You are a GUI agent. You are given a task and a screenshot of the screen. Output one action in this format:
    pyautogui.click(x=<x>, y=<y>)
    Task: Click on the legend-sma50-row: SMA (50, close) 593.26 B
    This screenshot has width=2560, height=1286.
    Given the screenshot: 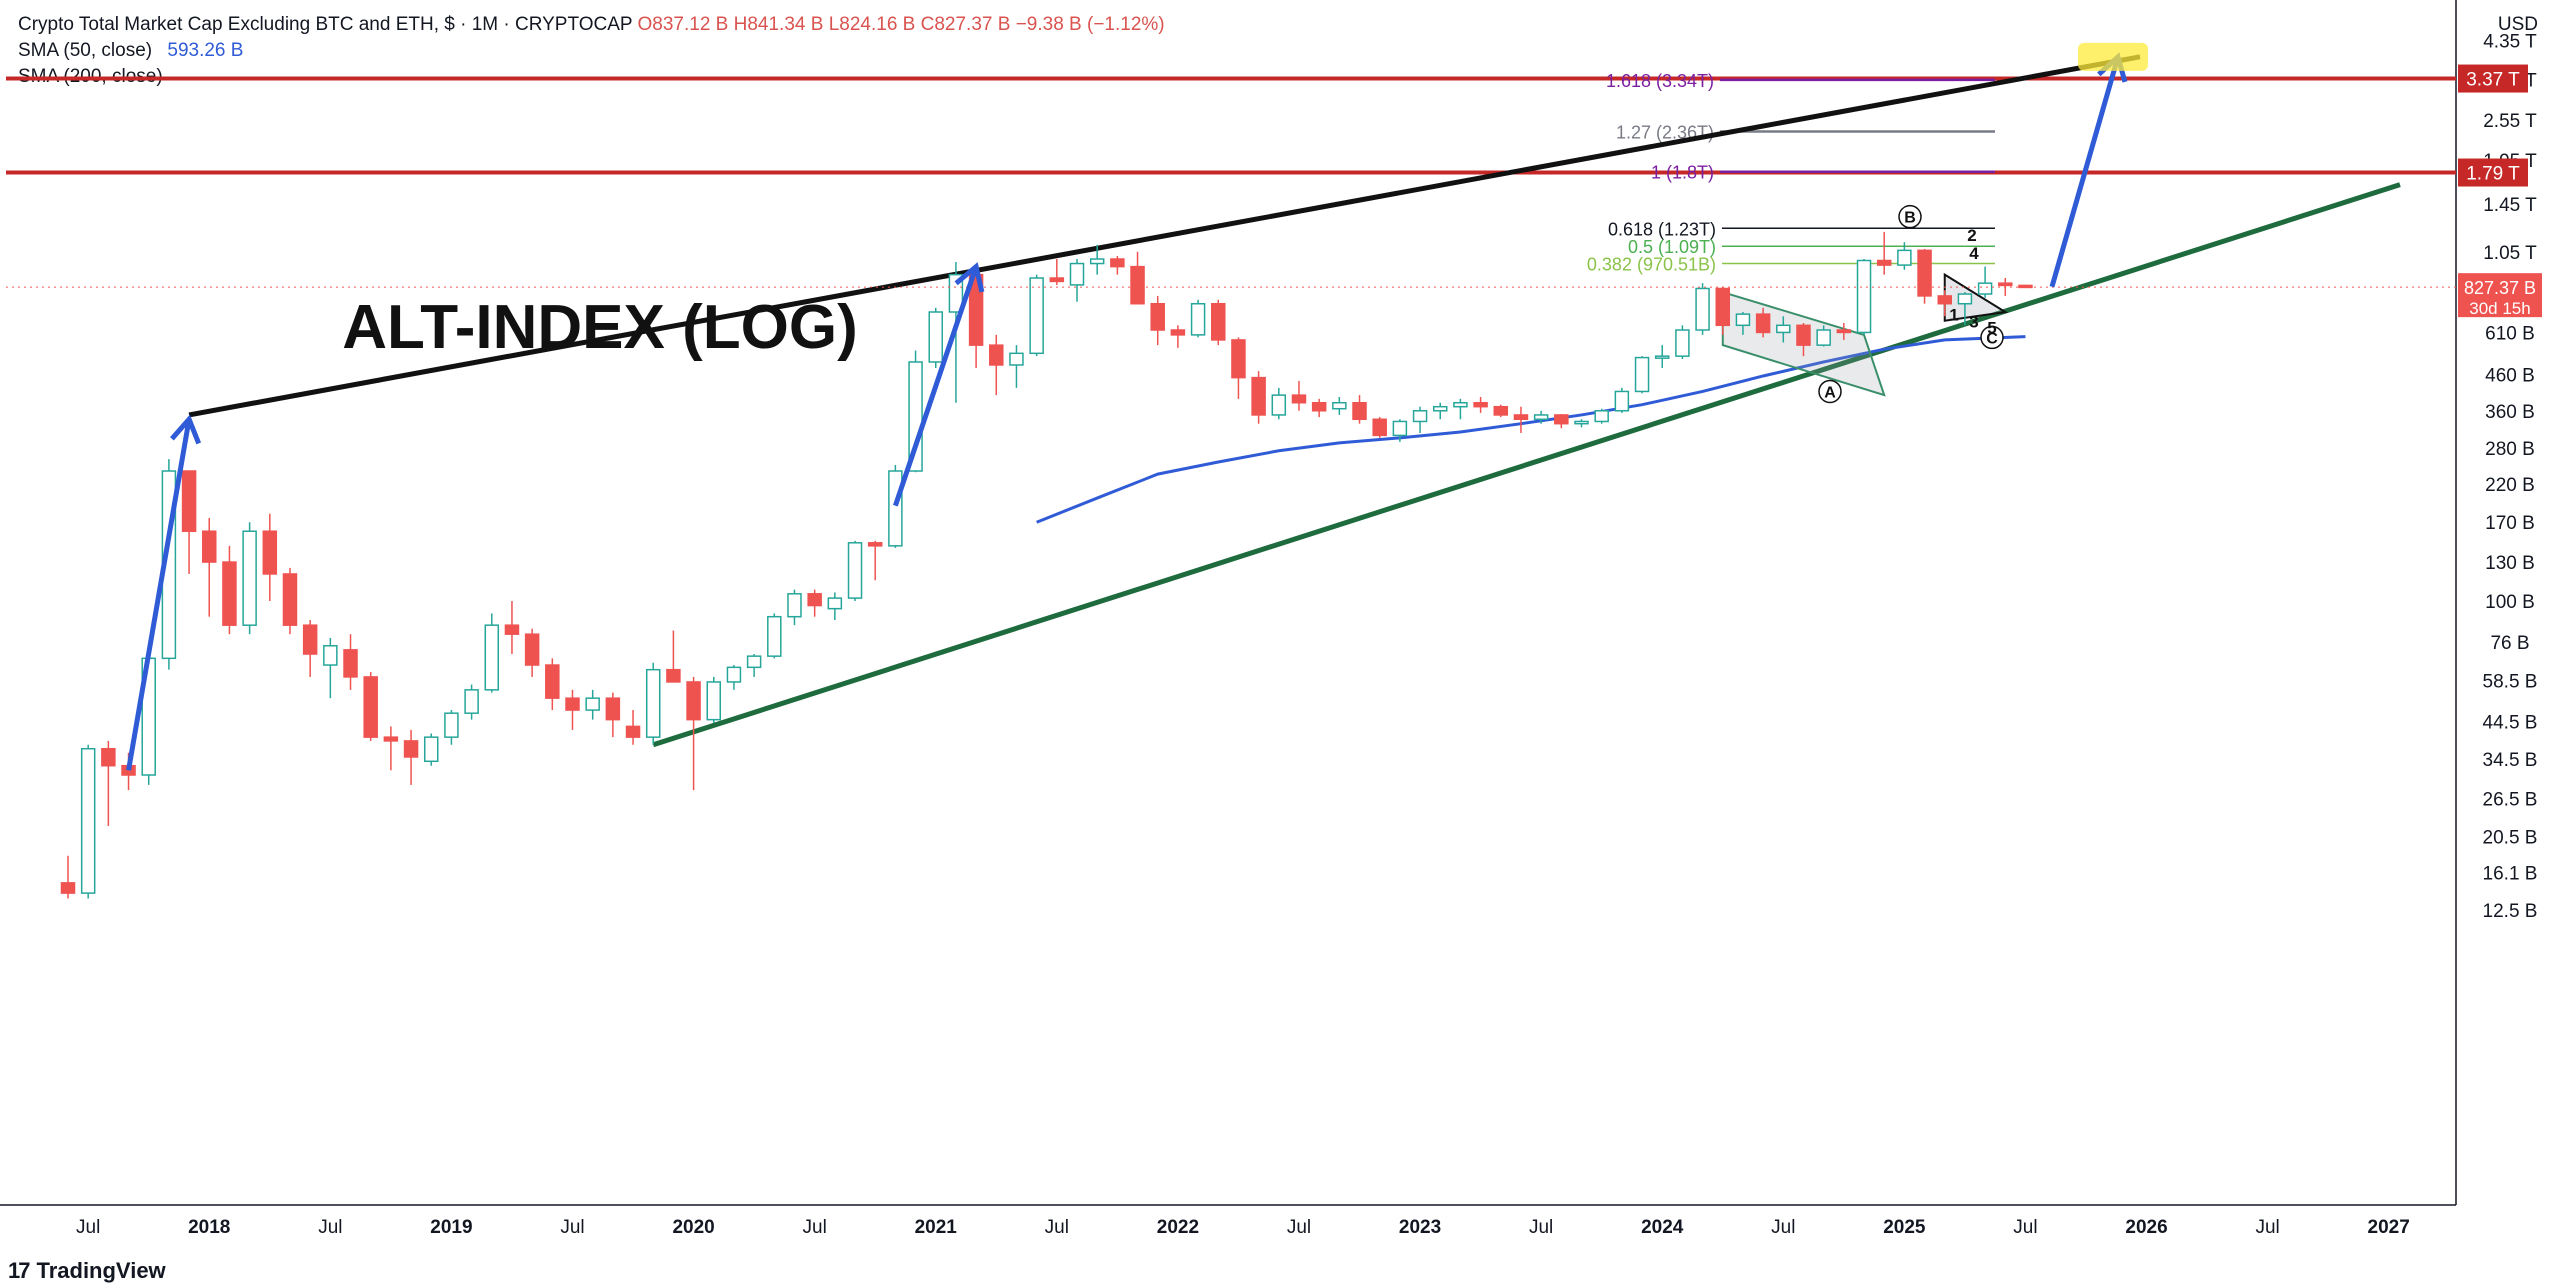 What is the action you would take?
    pyautogui.click(x=591, y=51)
    